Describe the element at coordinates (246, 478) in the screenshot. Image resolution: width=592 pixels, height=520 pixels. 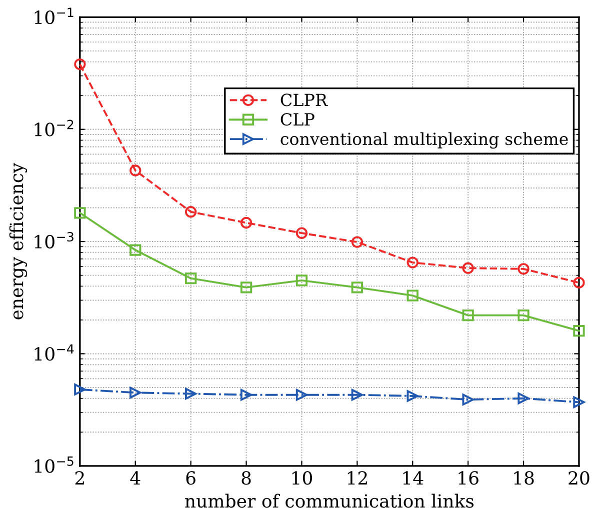
I see `x-tick-label: 8` at that location.